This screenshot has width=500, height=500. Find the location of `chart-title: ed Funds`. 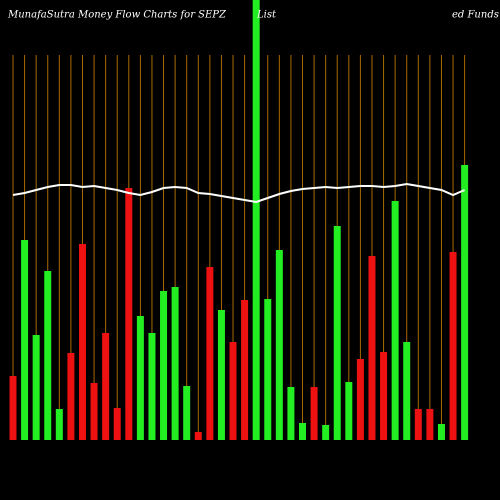

chart-title: ed Funds is located at coordinates (475, 15).